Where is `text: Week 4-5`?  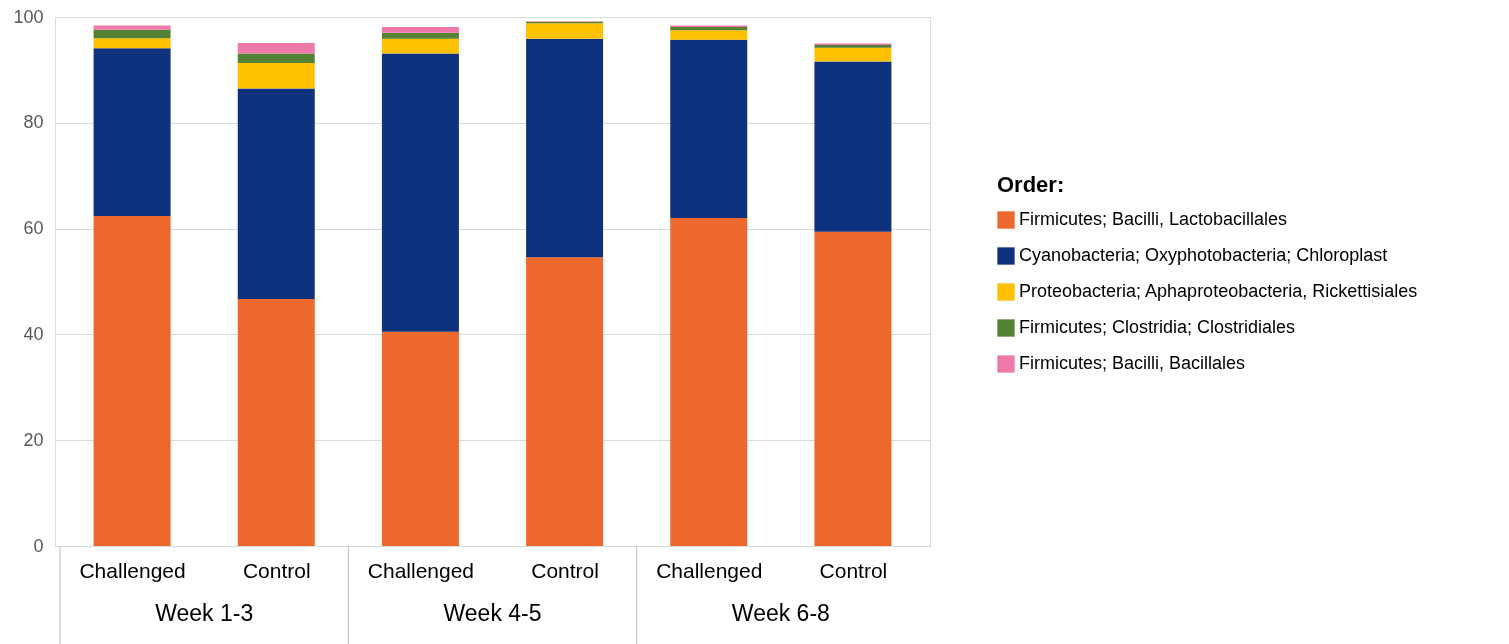
text: Week 4-5 is located at coordinates (492, 613).